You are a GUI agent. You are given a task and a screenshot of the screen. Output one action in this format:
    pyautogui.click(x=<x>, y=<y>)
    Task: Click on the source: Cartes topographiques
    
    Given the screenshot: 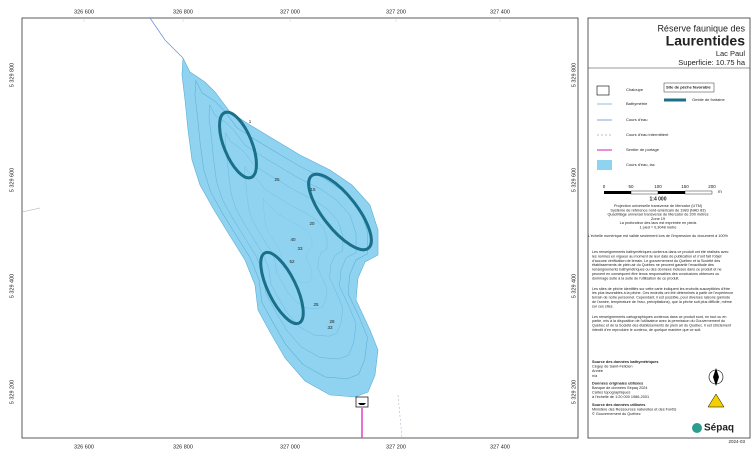 What is the action you would take?
    pyautogui.click(x=611, y=393)
    